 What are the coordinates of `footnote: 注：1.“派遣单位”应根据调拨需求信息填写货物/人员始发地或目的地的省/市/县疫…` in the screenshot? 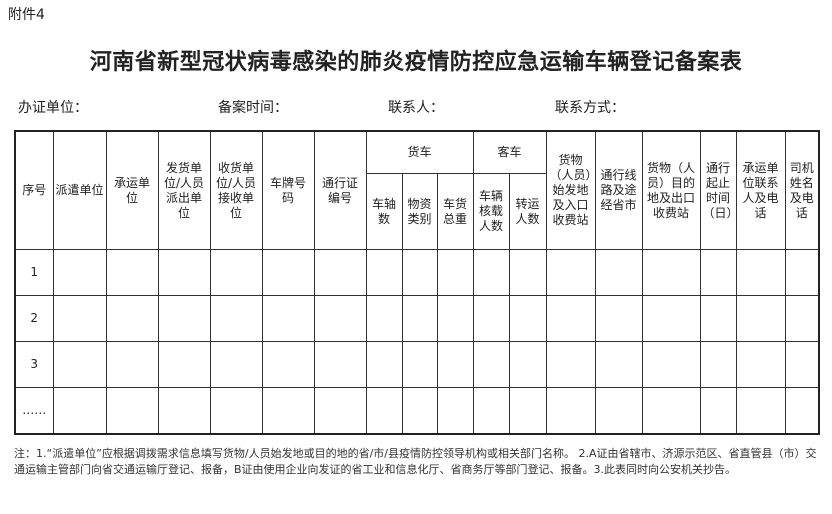 It's located at (415, 461).